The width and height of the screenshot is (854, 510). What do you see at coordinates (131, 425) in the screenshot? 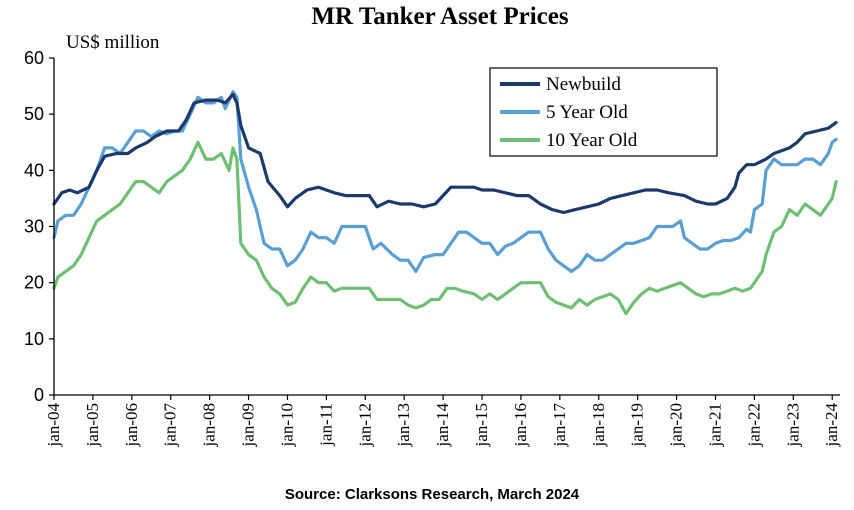
I see `x-tick-label: jan-06` at bounding box center [131, 425].